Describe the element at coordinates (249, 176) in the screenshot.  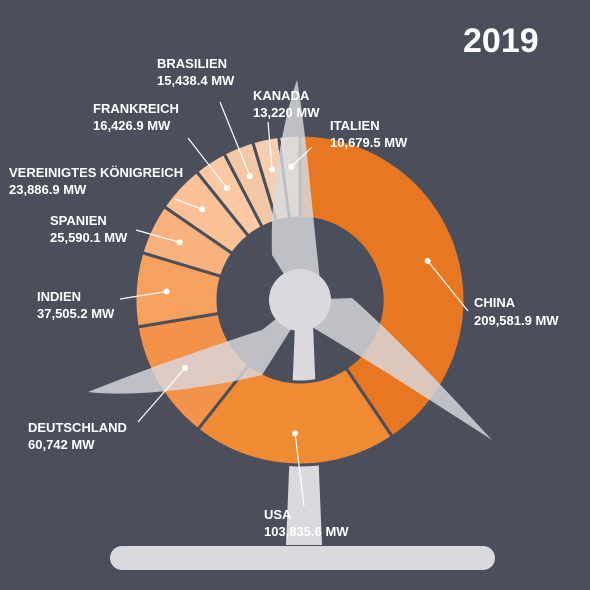
I see `leader-dot-brasilien` at that location.